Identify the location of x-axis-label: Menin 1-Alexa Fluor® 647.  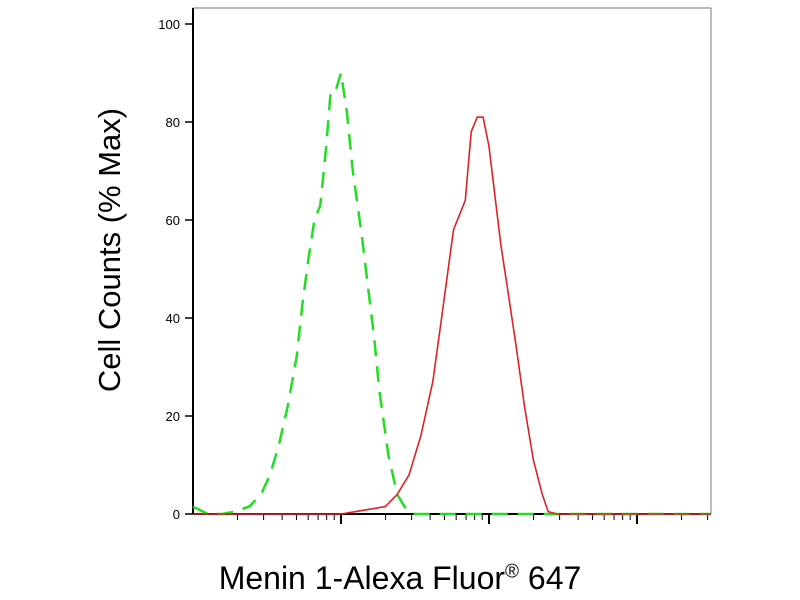
(400, 578).